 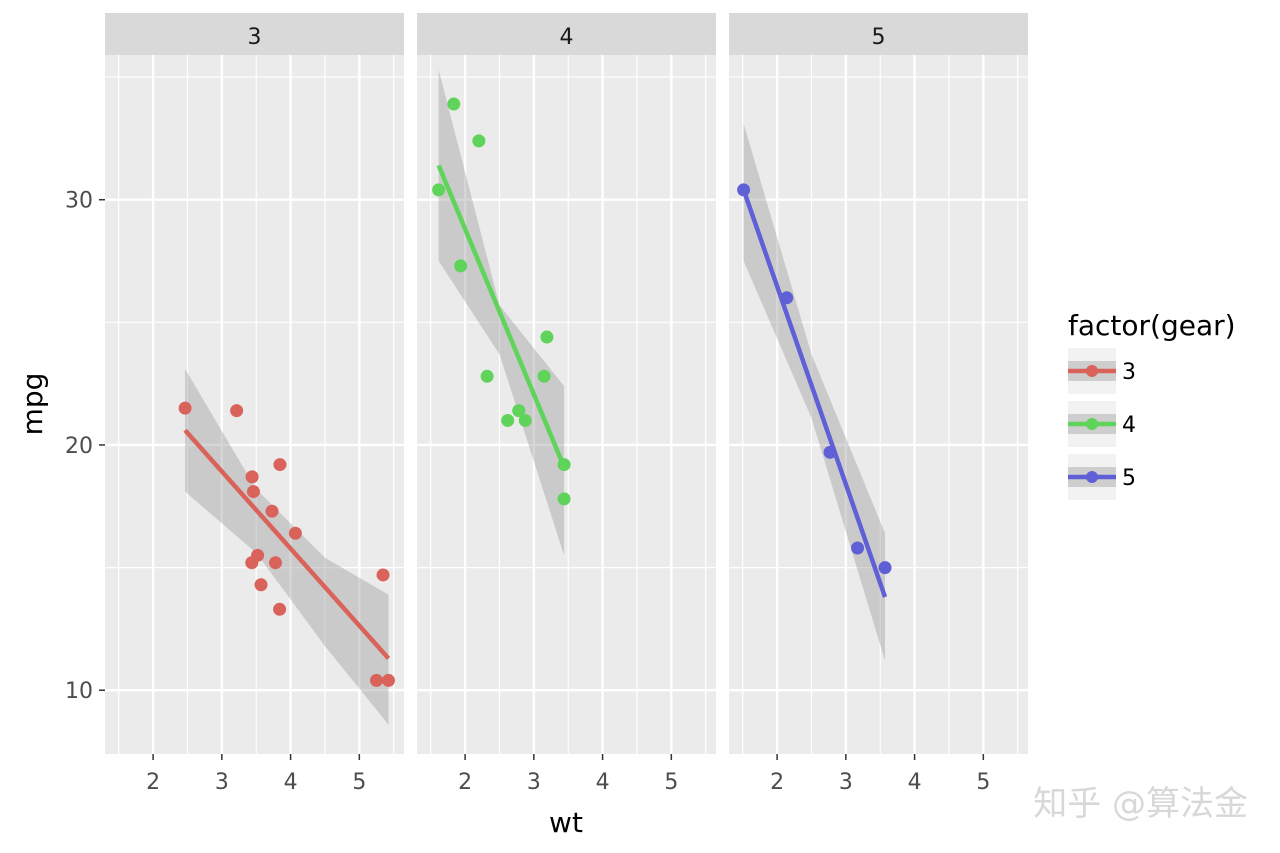 What do you see at coordinates (79, 446) in the screenshot?
I see `y-tick-label: 20` at bounding box center [79, 446].